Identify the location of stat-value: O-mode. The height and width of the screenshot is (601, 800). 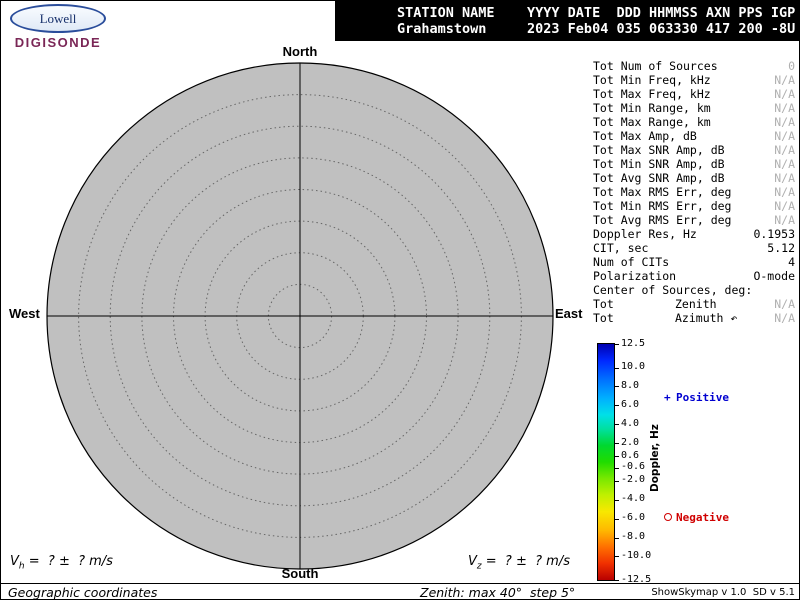
(774, 276).